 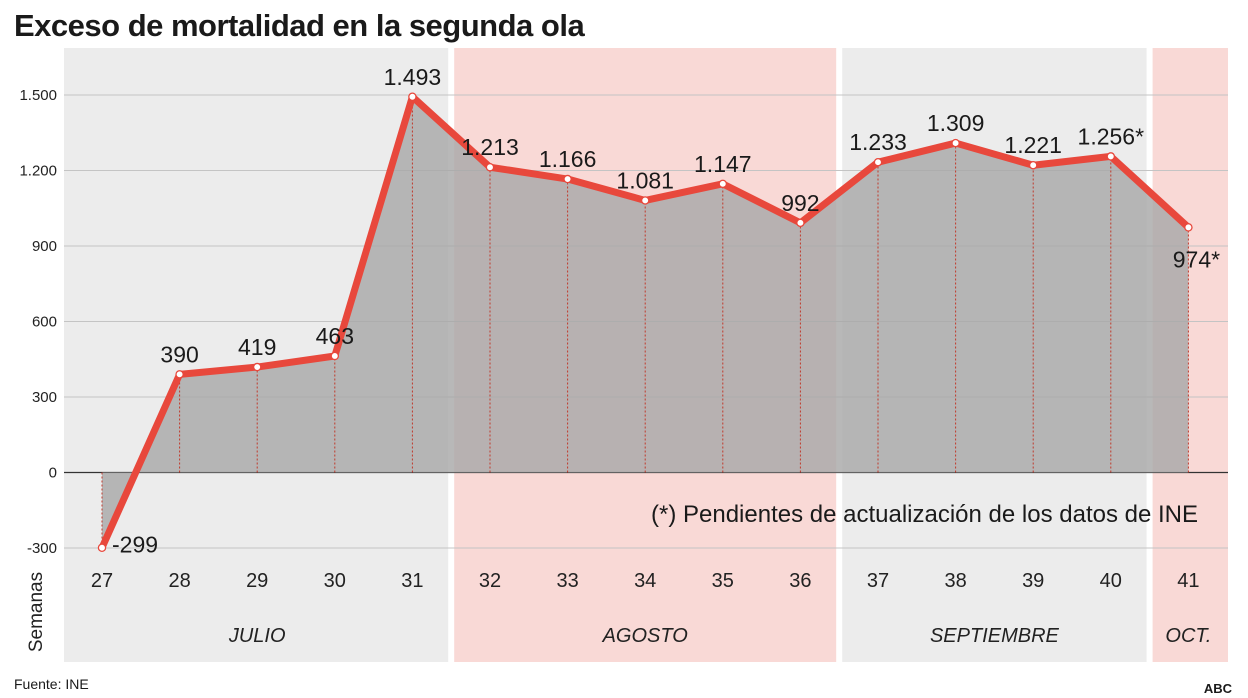 What do you see at coordinates (179, 581) in the screenshot?
I see `x-tick-label: 28` at bounding box center [179, 581].